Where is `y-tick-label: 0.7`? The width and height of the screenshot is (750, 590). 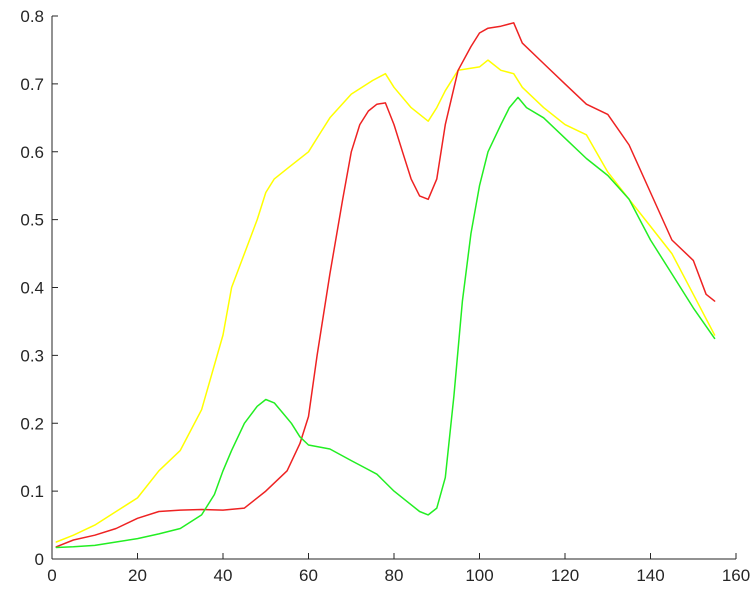 y-tick-label: 0.7 is located at coordinates (32, 84).